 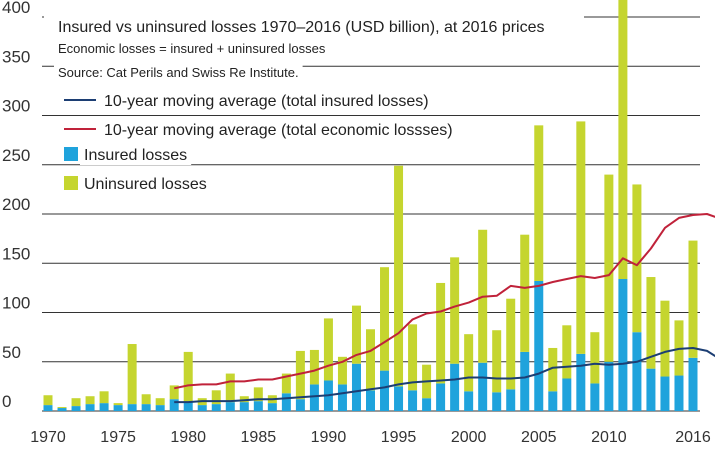 I want to click on bar-uninsured-1980, so click(x=188, y=377).